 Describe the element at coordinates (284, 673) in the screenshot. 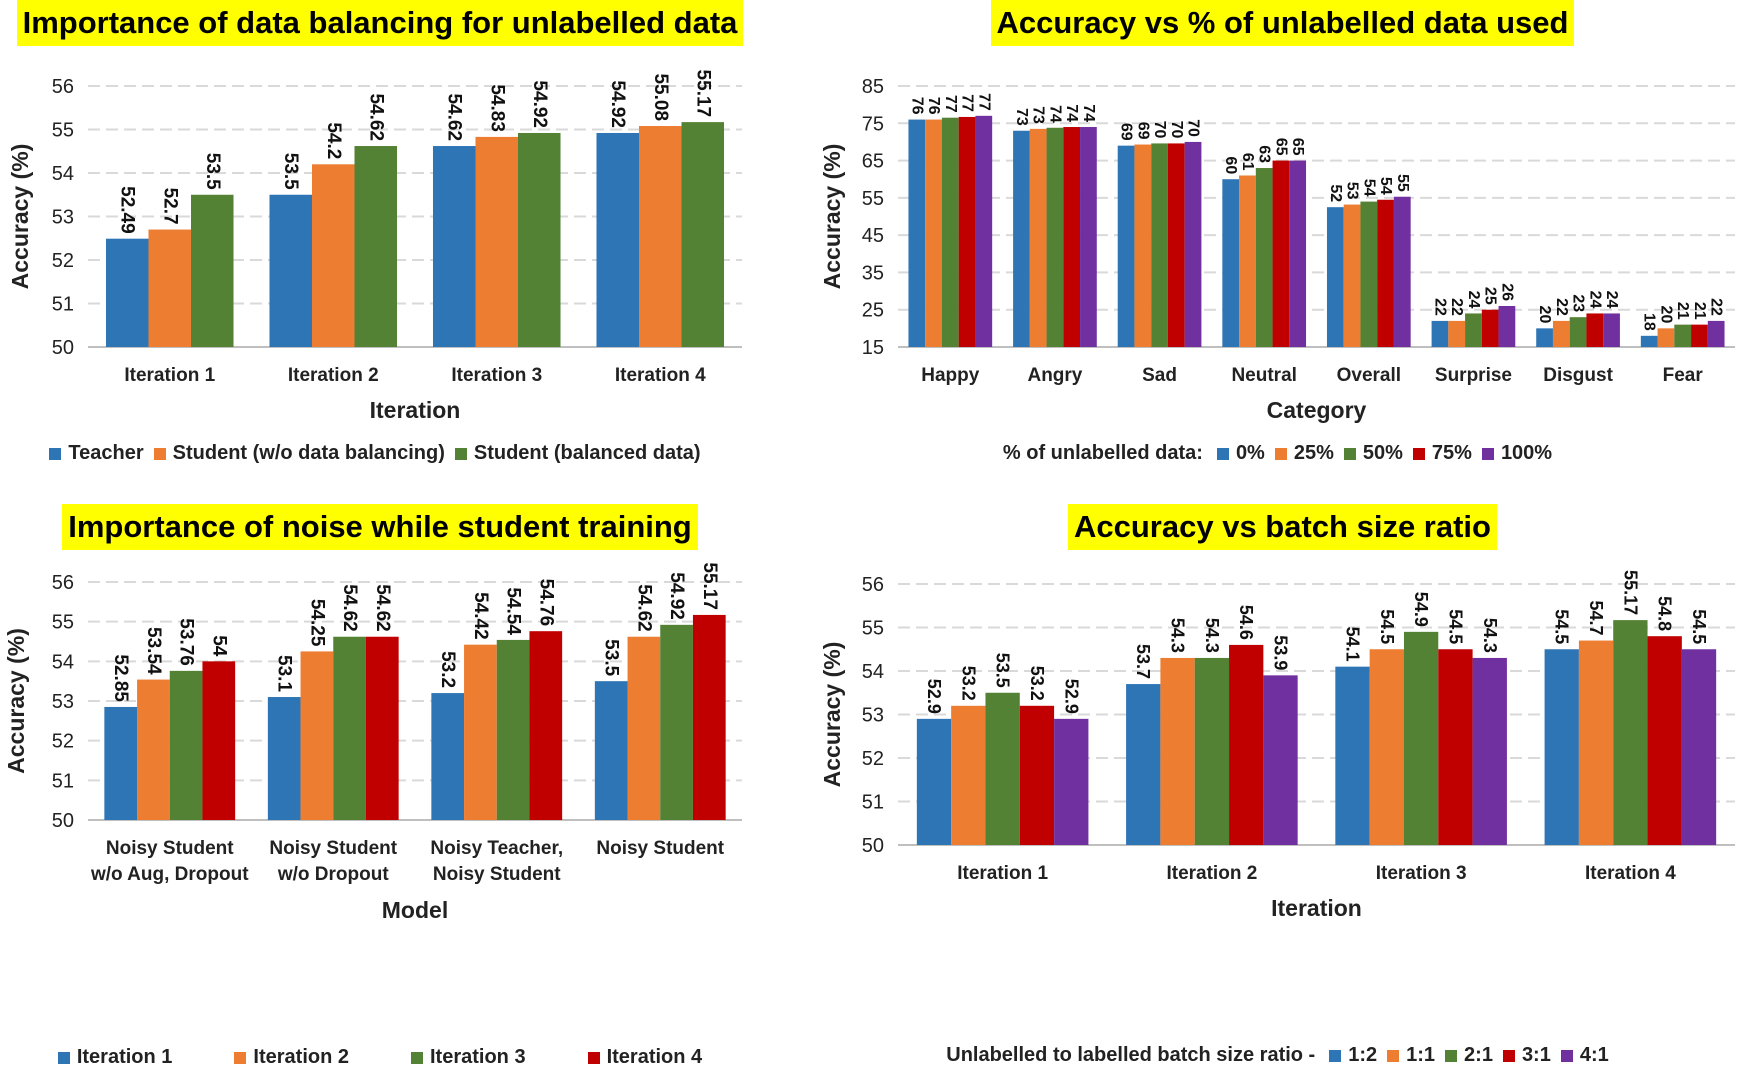

I see `bar-value-label: 53.1` at that location.